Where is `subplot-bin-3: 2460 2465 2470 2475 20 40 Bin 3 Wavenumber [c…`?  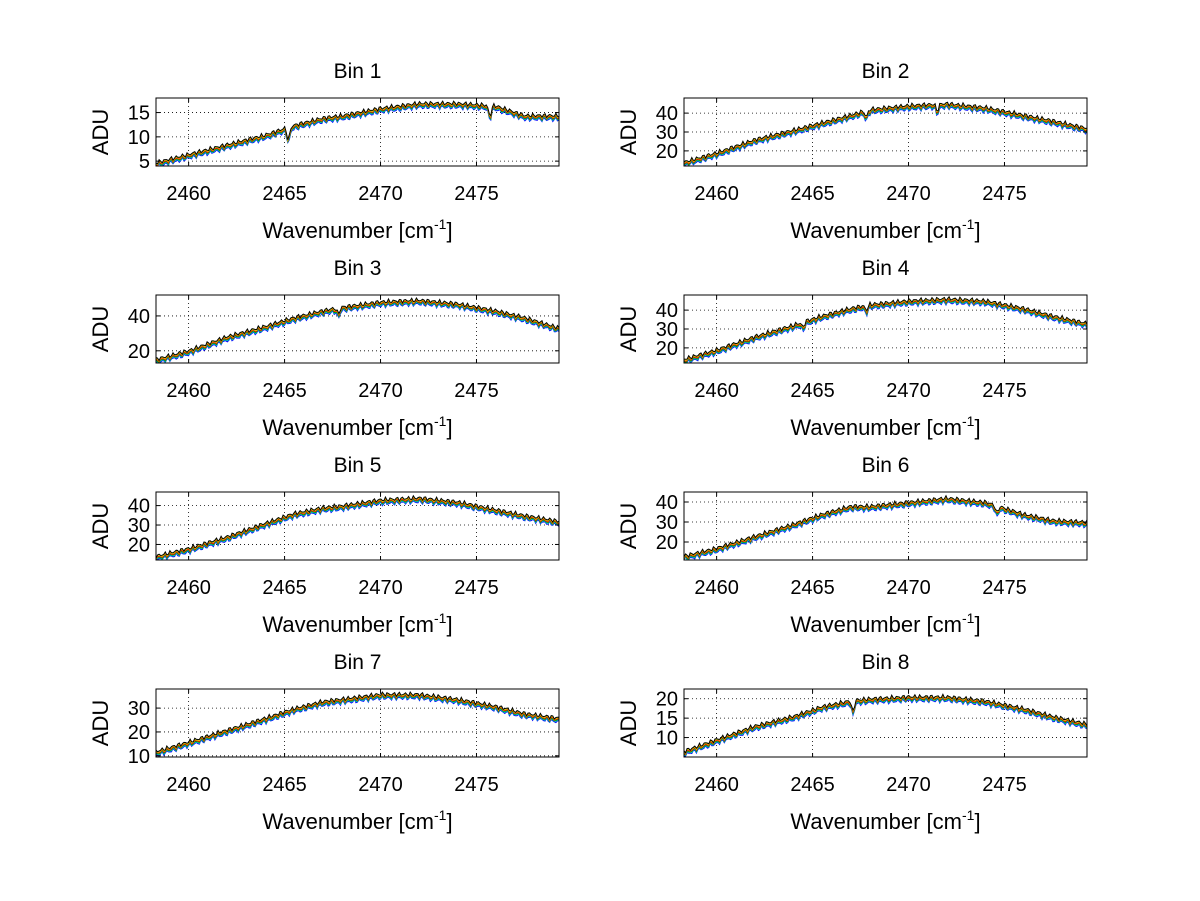
subplot-bin-3: 2460 2465 2470 2475 20 40 Bin 3 Wavenumber [c… is located at coordinates (324, 348).